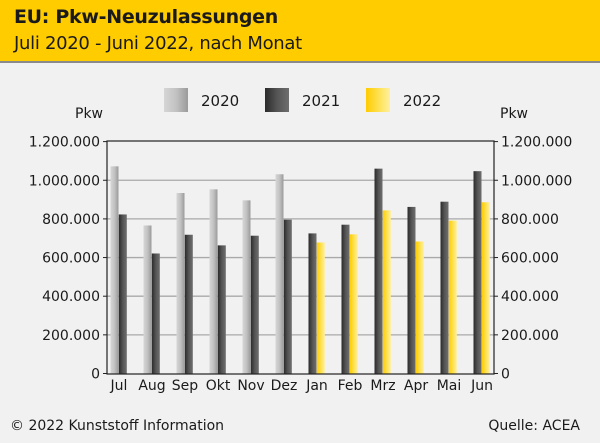  Describe the element at coordinates (71, 220) in the screenshot. I see `y-tick-label-left: 800.000` at that location.